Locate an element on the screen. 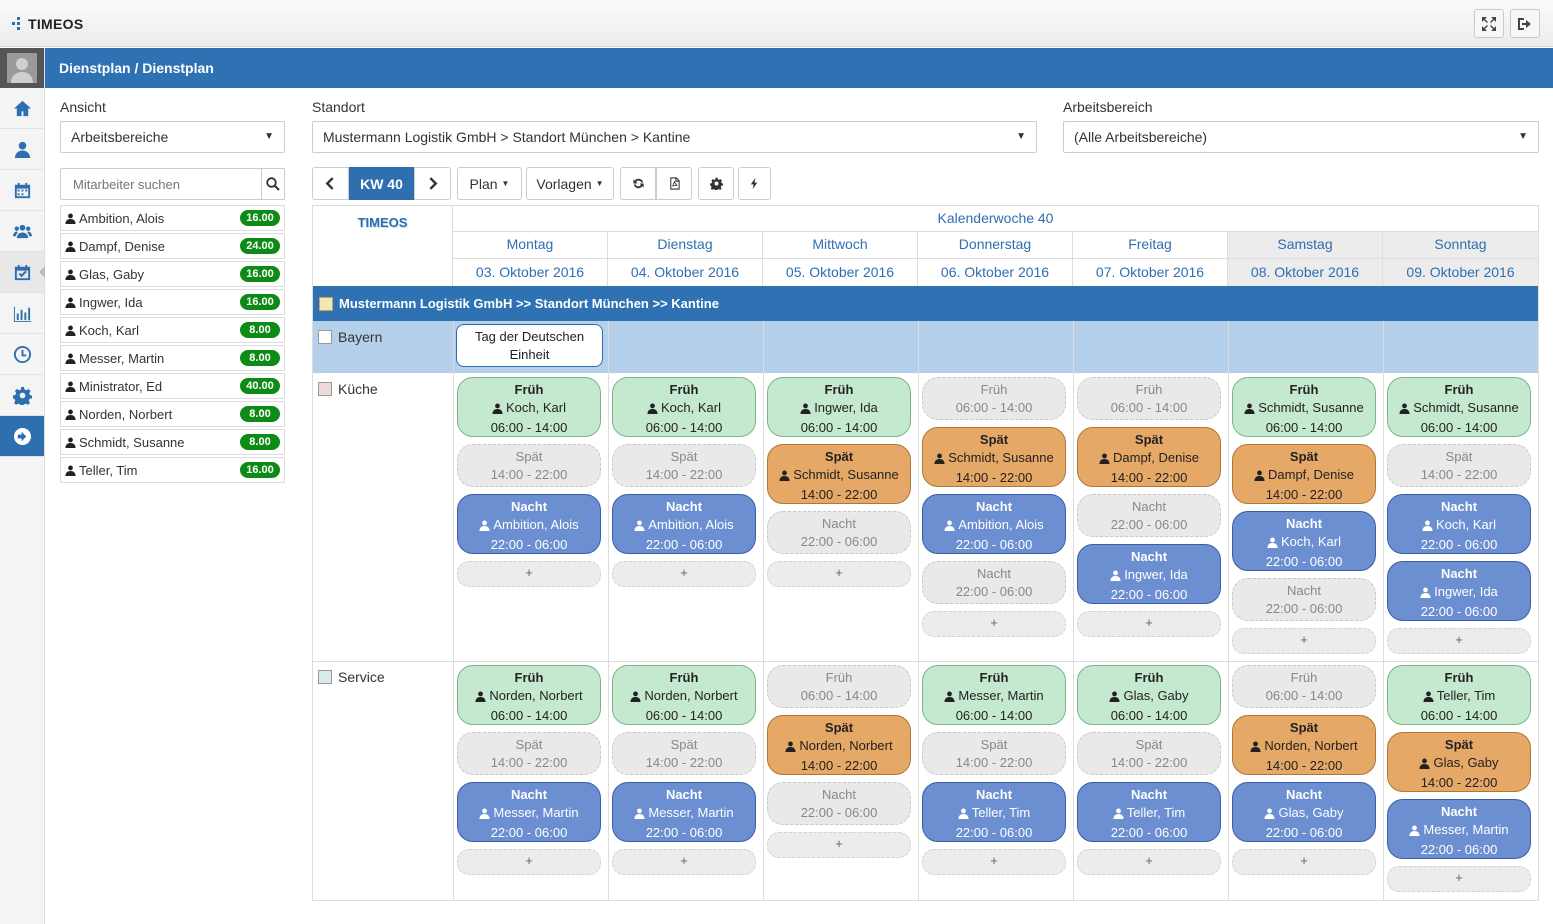 This screenshot has height=924, width=1553. sidebar-item-home is located at coordinates (22, 108).